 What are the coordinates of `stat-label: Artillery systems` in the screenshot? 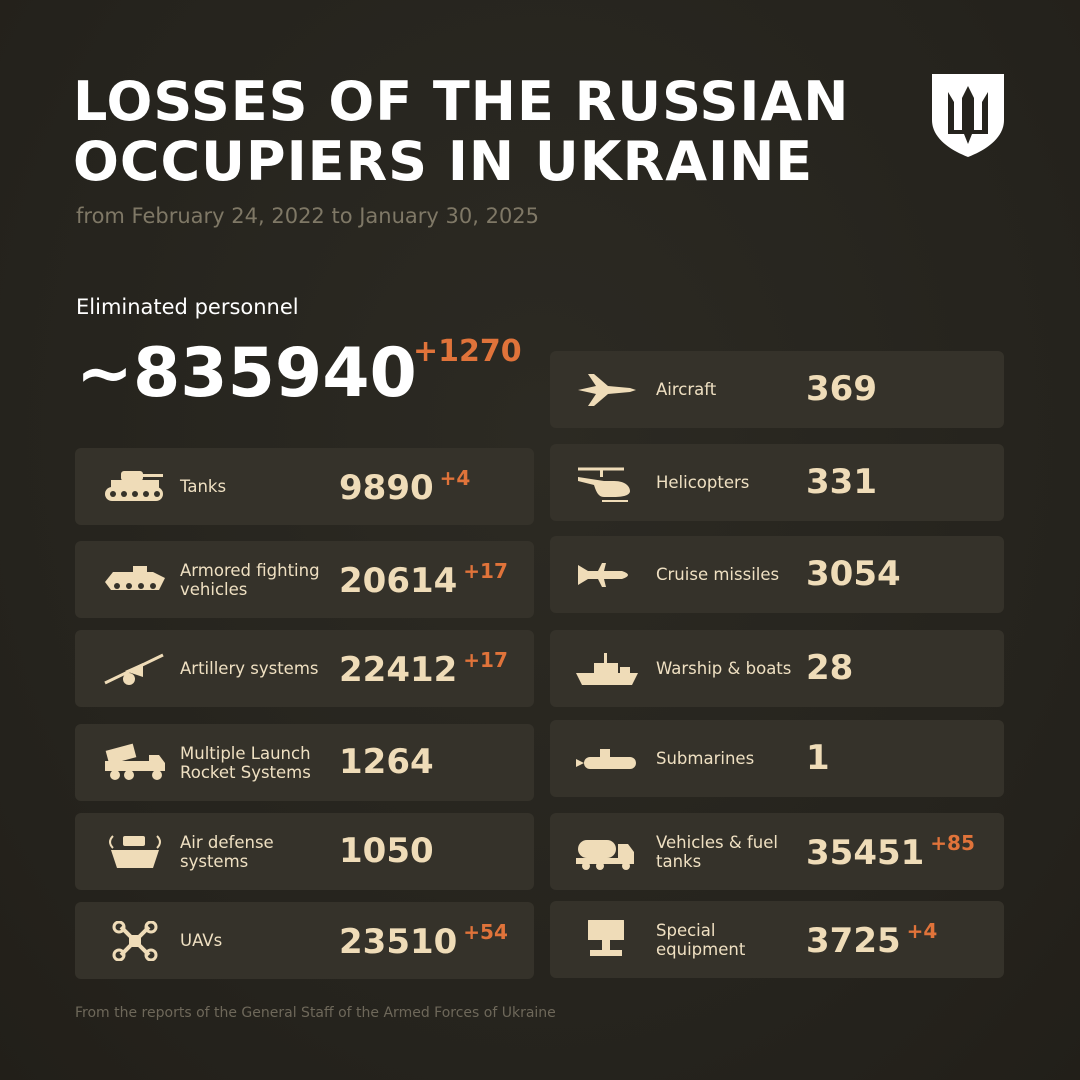 It's located at (249, 668).